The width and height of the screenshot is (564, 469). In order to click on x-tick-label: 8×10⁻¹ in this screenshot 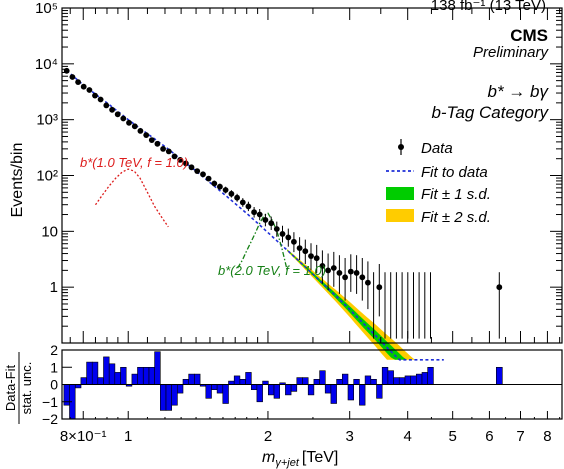, I will do `click(83, 436)`.